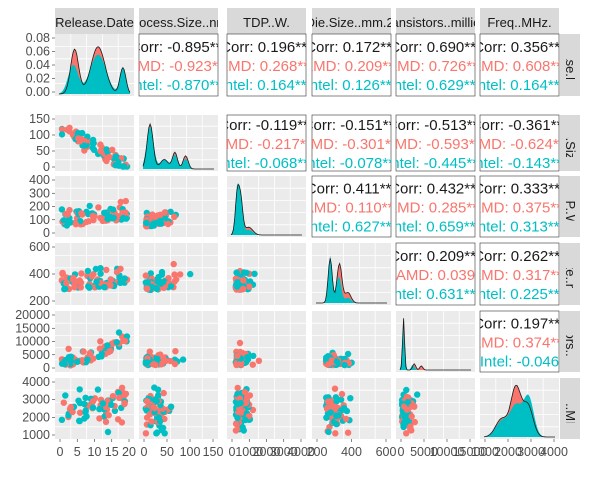  Describe the element at coordinates (267, 85) in the screenshot. I see `correlation-intel-label: Intel: 0.164***` at that location.